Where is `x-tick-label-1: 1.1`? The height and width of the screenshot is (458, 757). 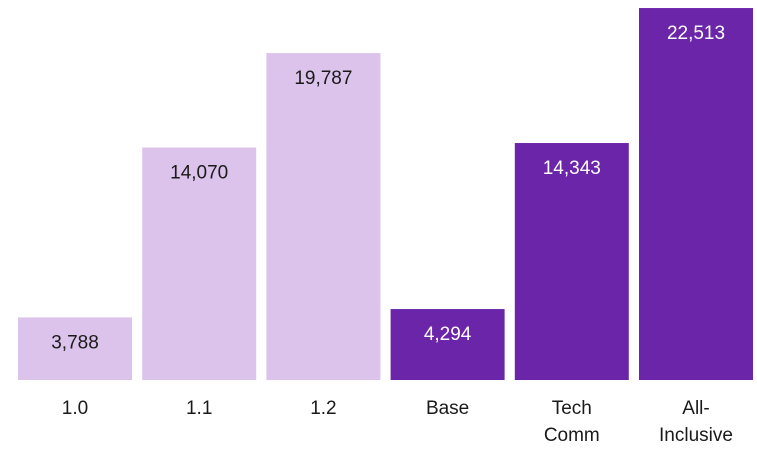 x-tick-label-1: 1.1 is located at coordinates (199, 408).